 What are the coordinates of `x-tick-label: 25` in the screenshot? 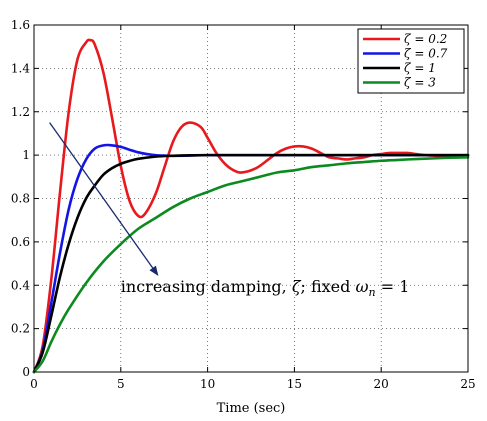 It's located at (467, 384).